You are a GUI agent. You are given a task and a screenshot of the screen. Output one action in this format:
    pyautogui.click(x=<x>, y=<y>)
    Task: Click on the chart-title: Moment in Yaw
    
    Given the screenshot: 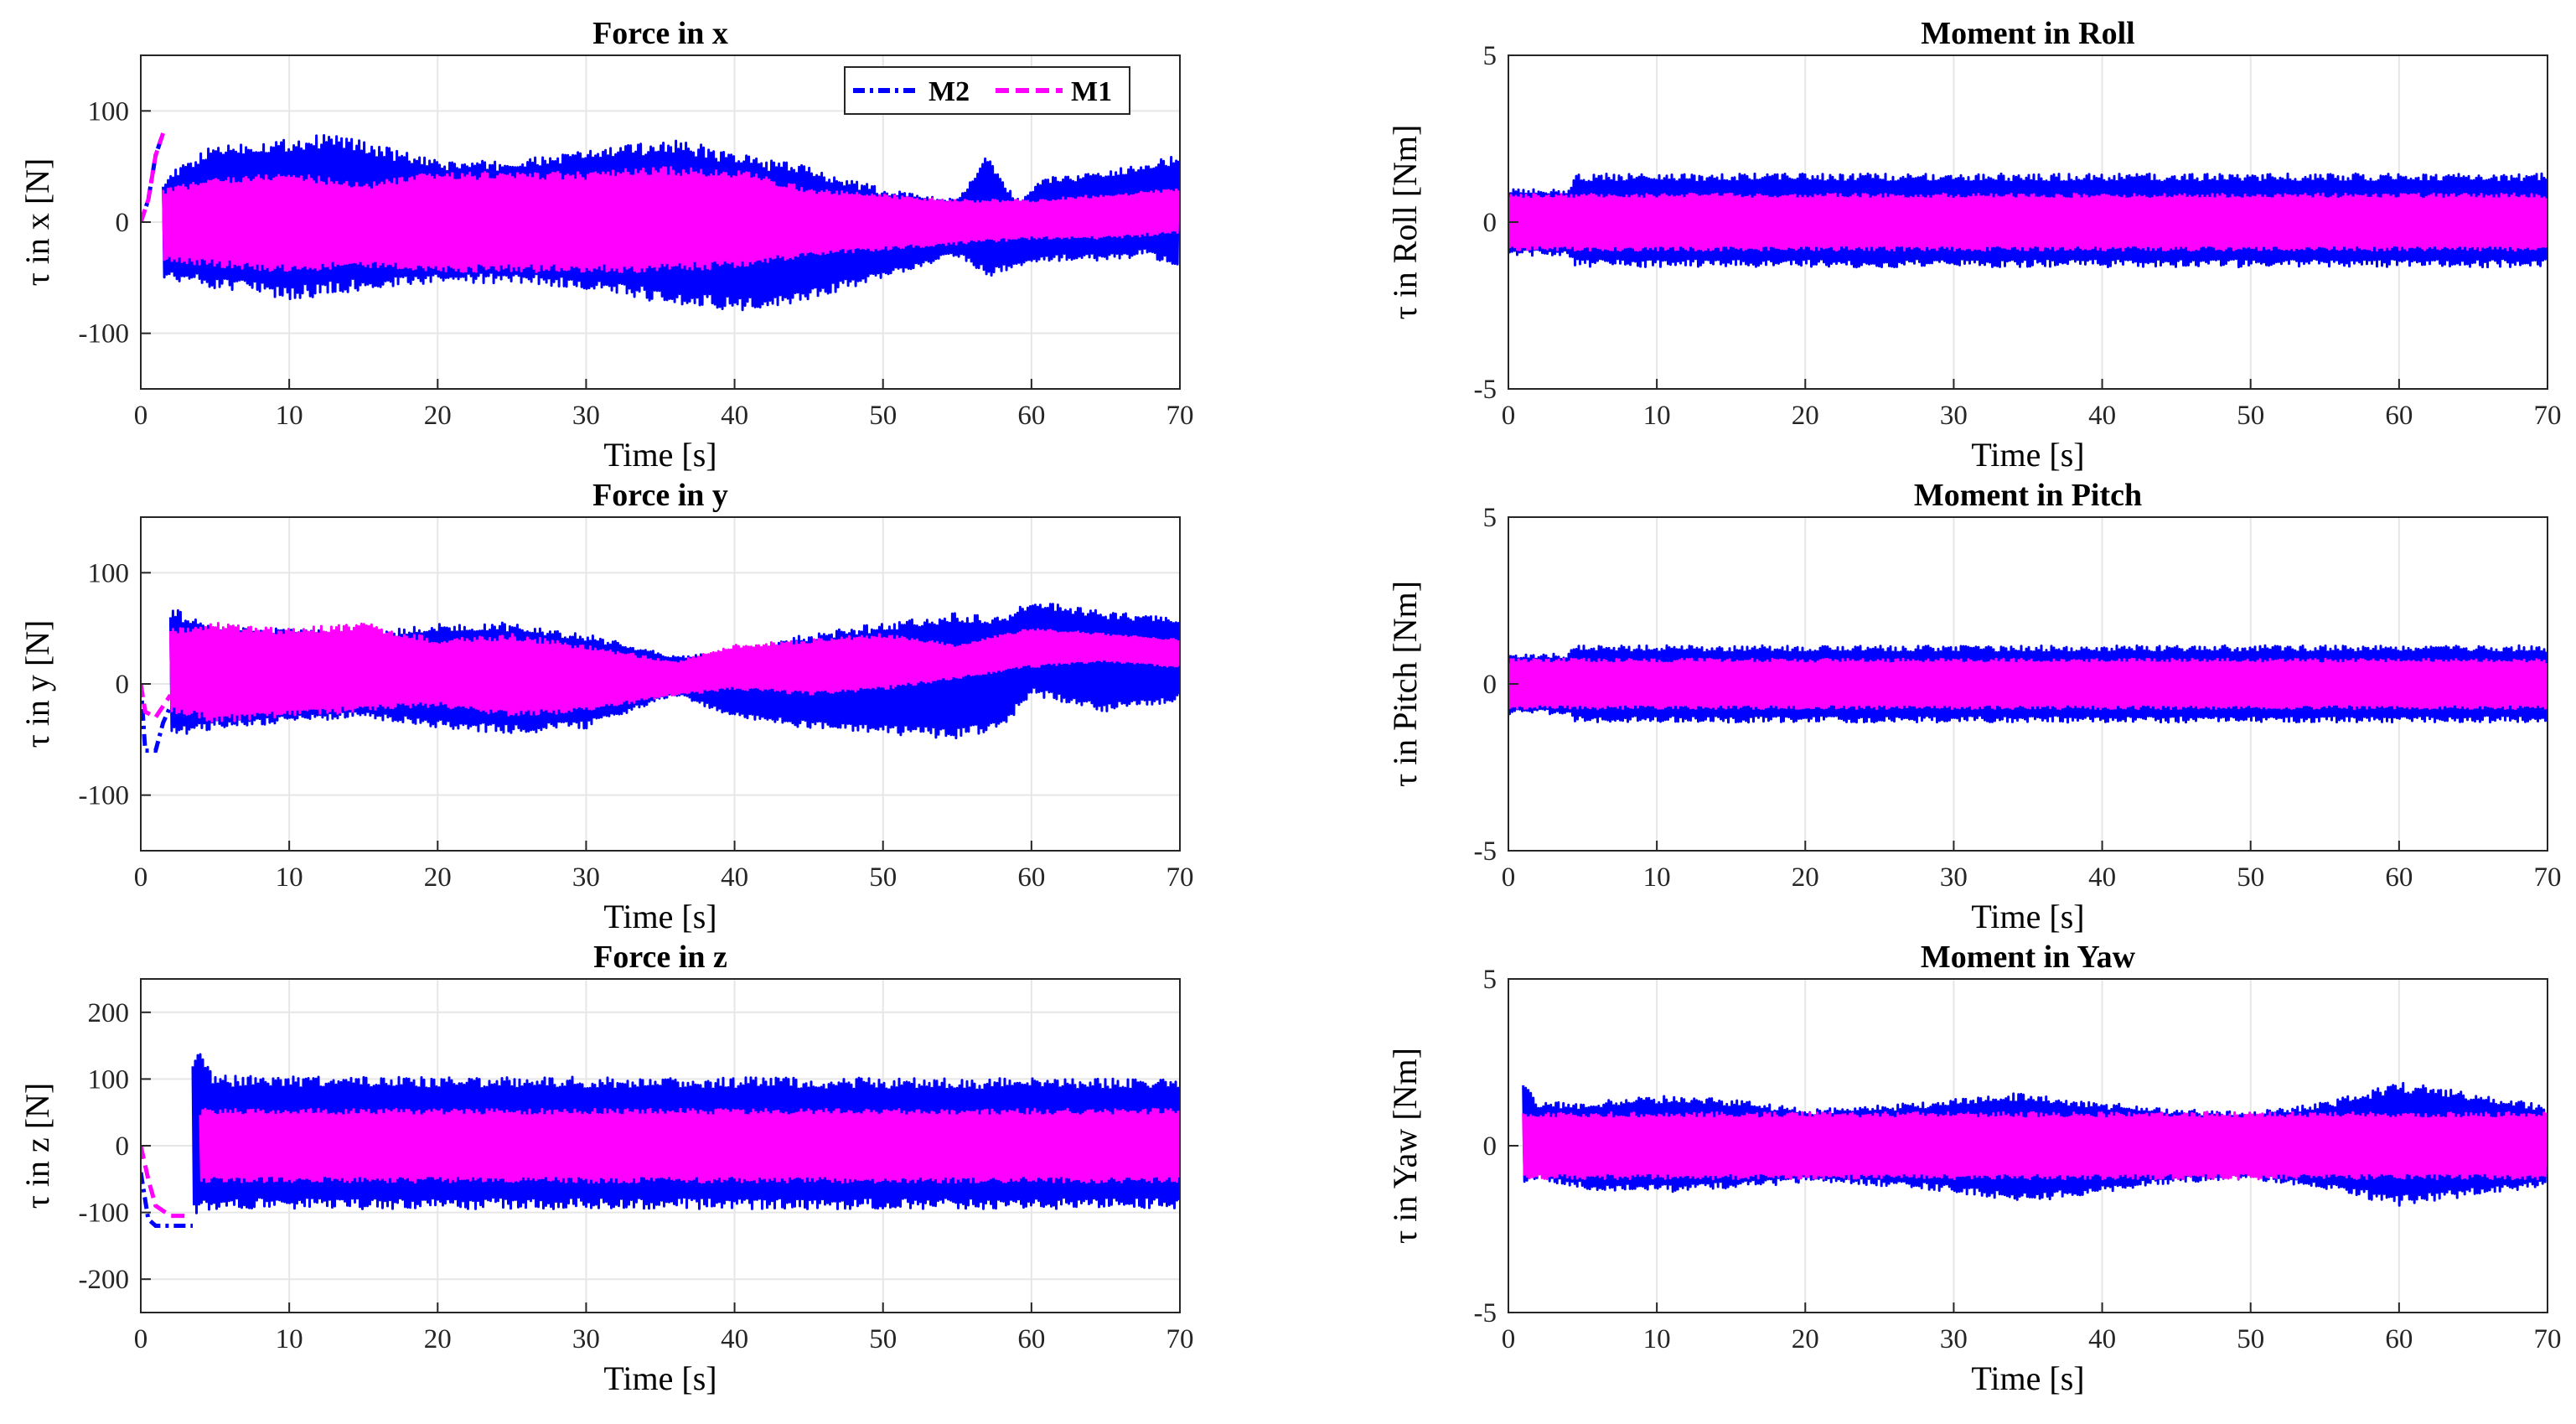 What is the action you would take?
    pyautogui.click(x=2028, y=957)
    